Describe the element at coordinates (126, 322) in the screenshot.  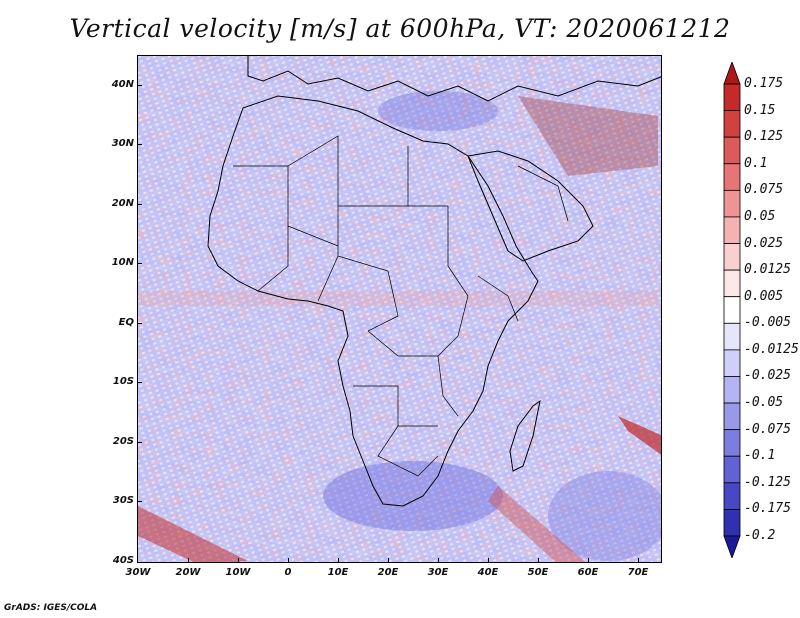
I see `lat-label-eq: EQ` at that location.